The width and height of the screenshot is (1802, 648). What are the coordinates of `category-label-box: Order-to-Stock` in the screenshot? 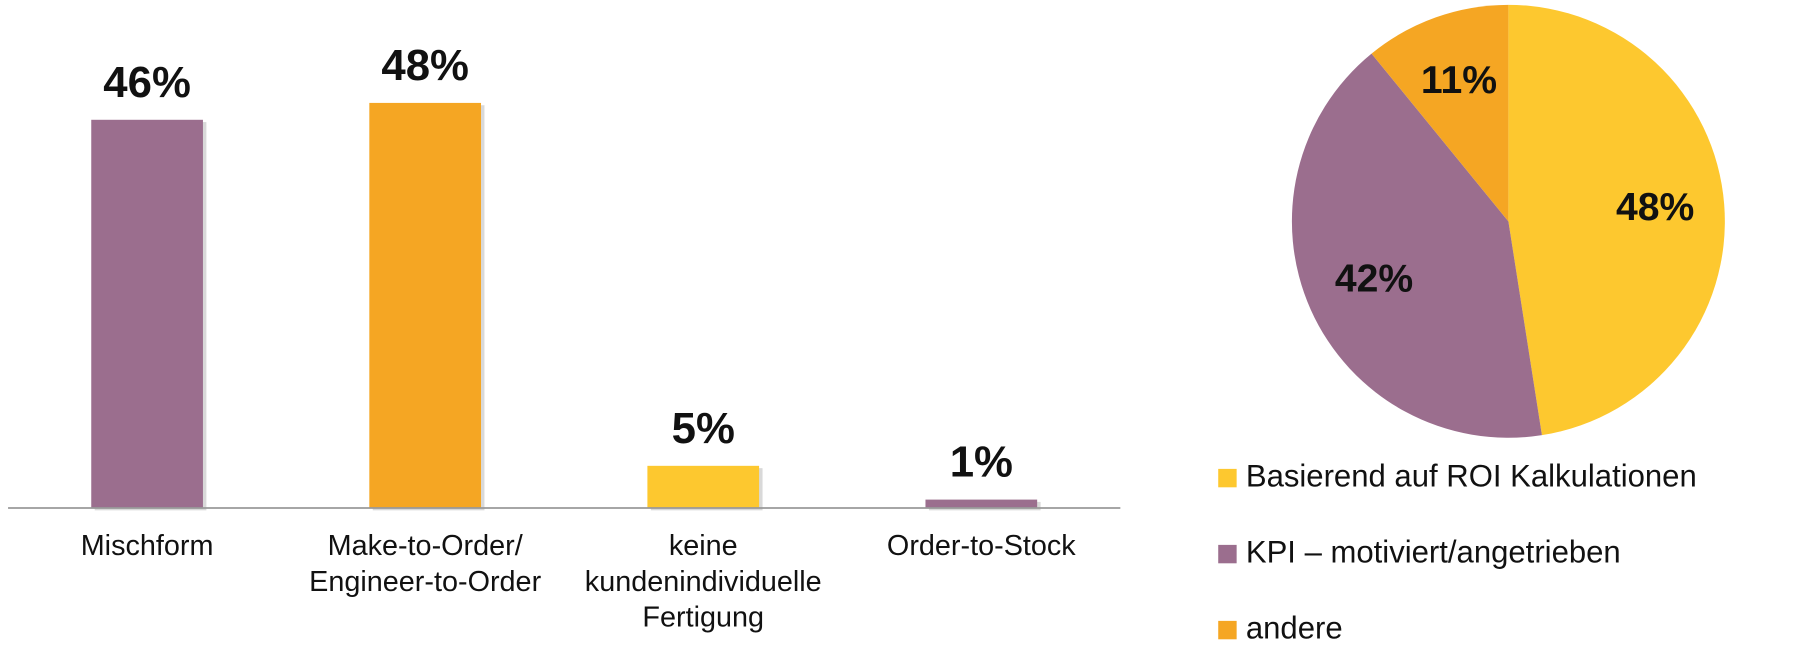 It's located at (981, 546).